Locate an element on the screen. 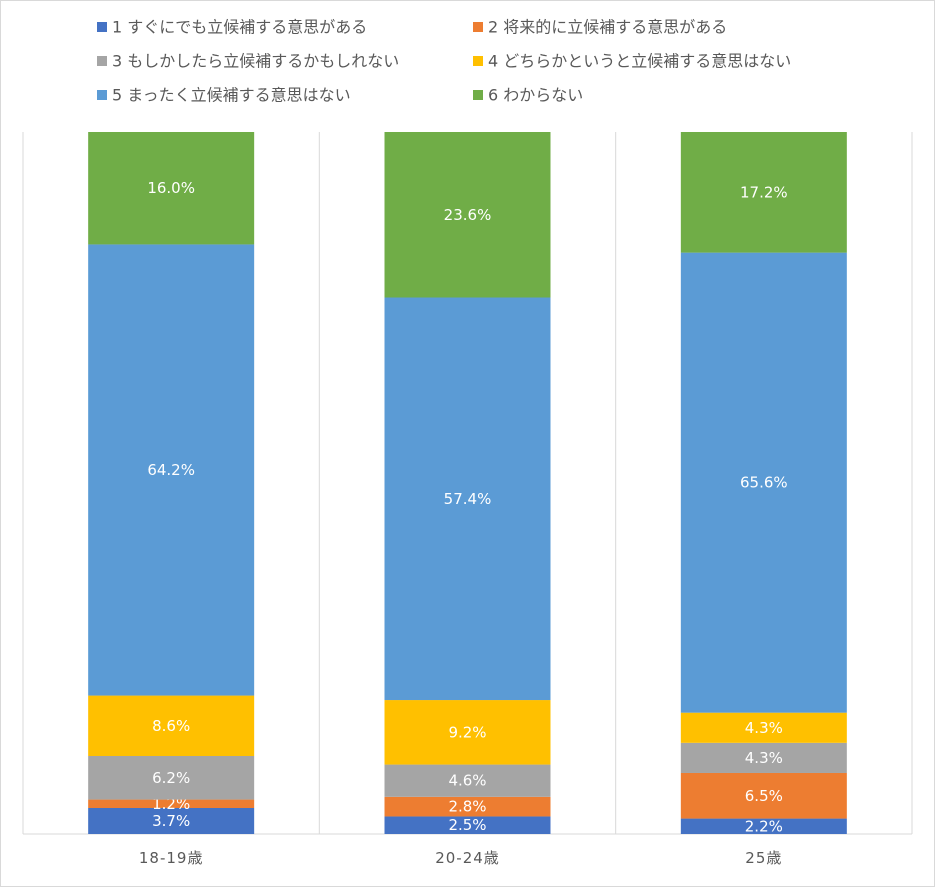  bar-stack-1: 3.7%1.2%6.2%8.6%64.2%16.0% is located at coordinates (171, 483).